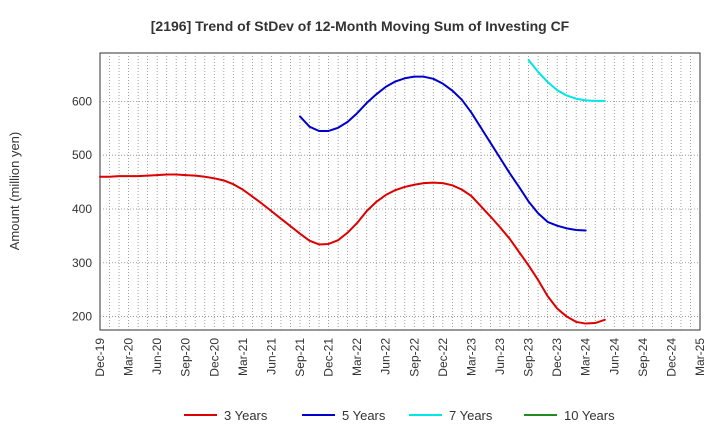 This screenshot has width=720, height=440. What do you see at coordinates (443, 357) in the screenshot?
I see `x-tick-label: Dec-22` at bounding box center [443, 357].